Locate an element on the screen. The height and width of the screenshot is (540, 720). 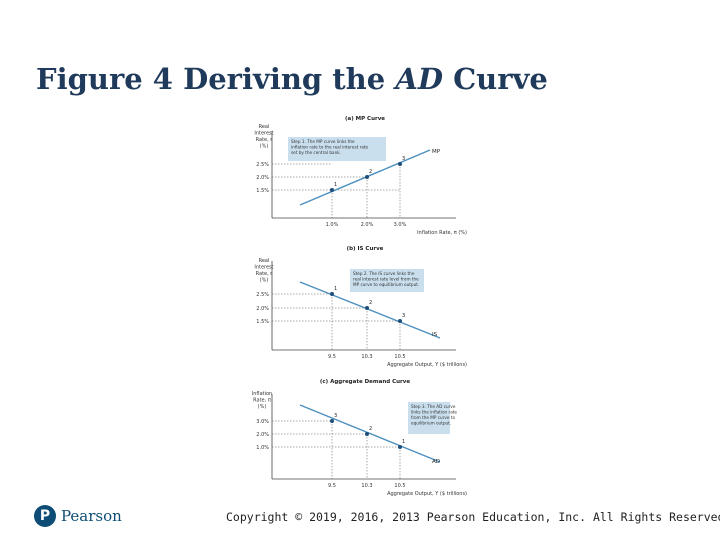
curve-label: AD is located at coordinates (436, 462).